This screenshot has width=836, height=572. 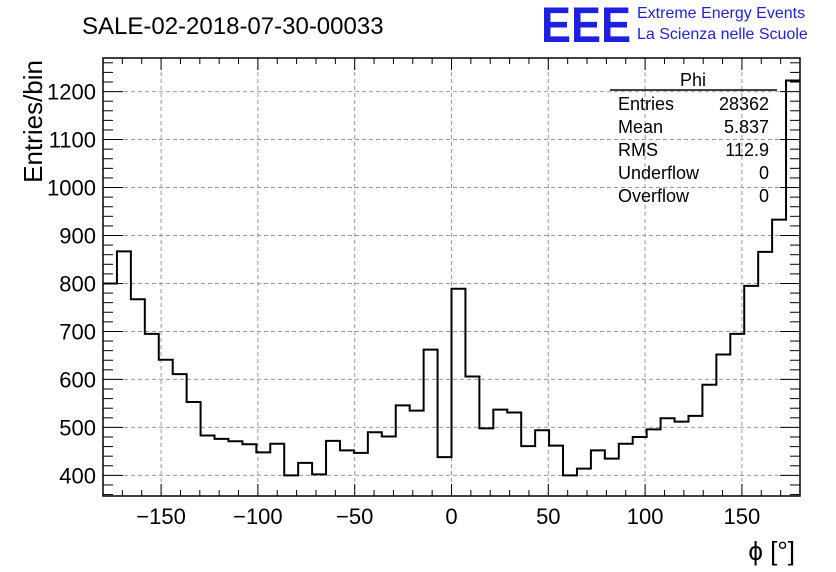 I want to click on stats-row-label: RMS, so click(x=638, y=150).